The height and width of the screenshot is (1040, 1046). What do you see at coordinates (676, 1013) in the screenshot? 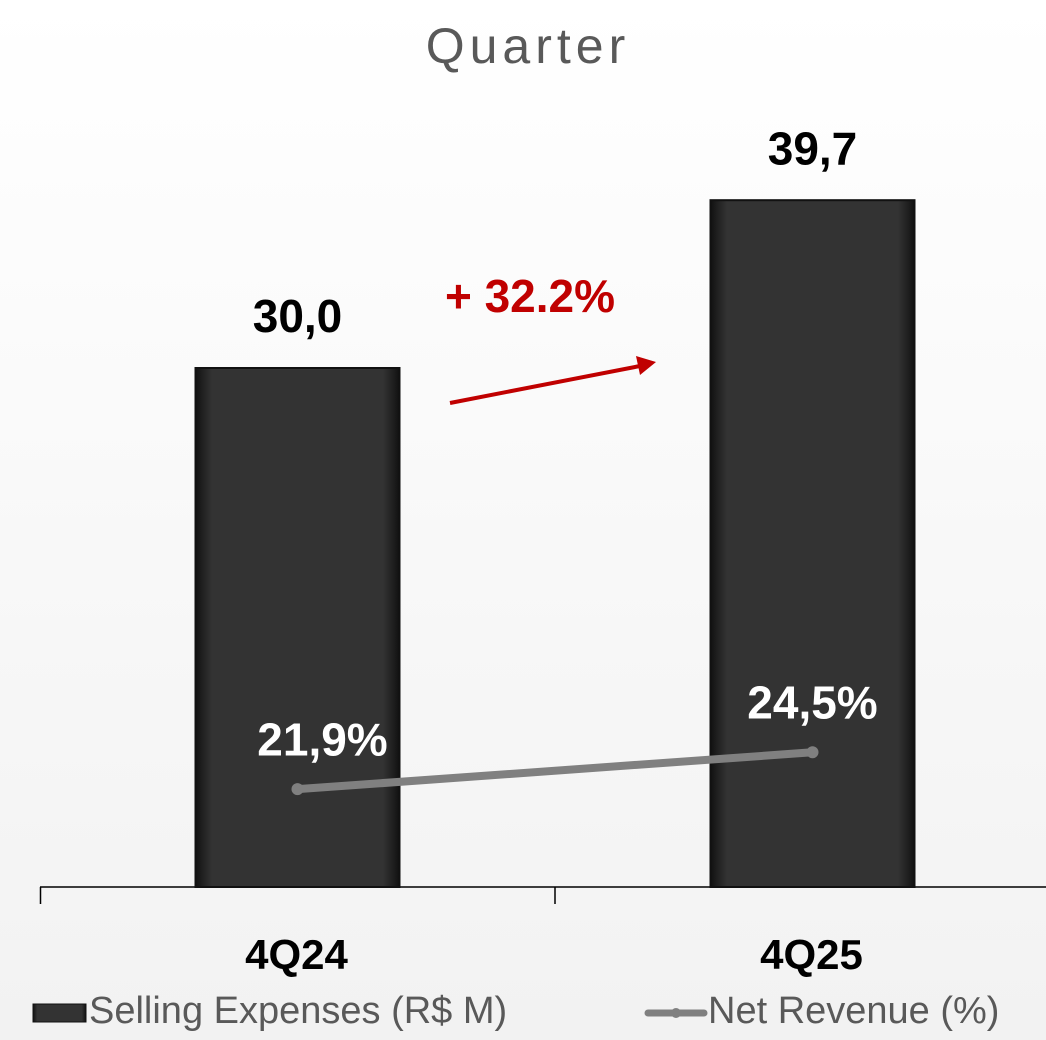
I see `legend-swatch-point` at bounding box center [676, 1013].